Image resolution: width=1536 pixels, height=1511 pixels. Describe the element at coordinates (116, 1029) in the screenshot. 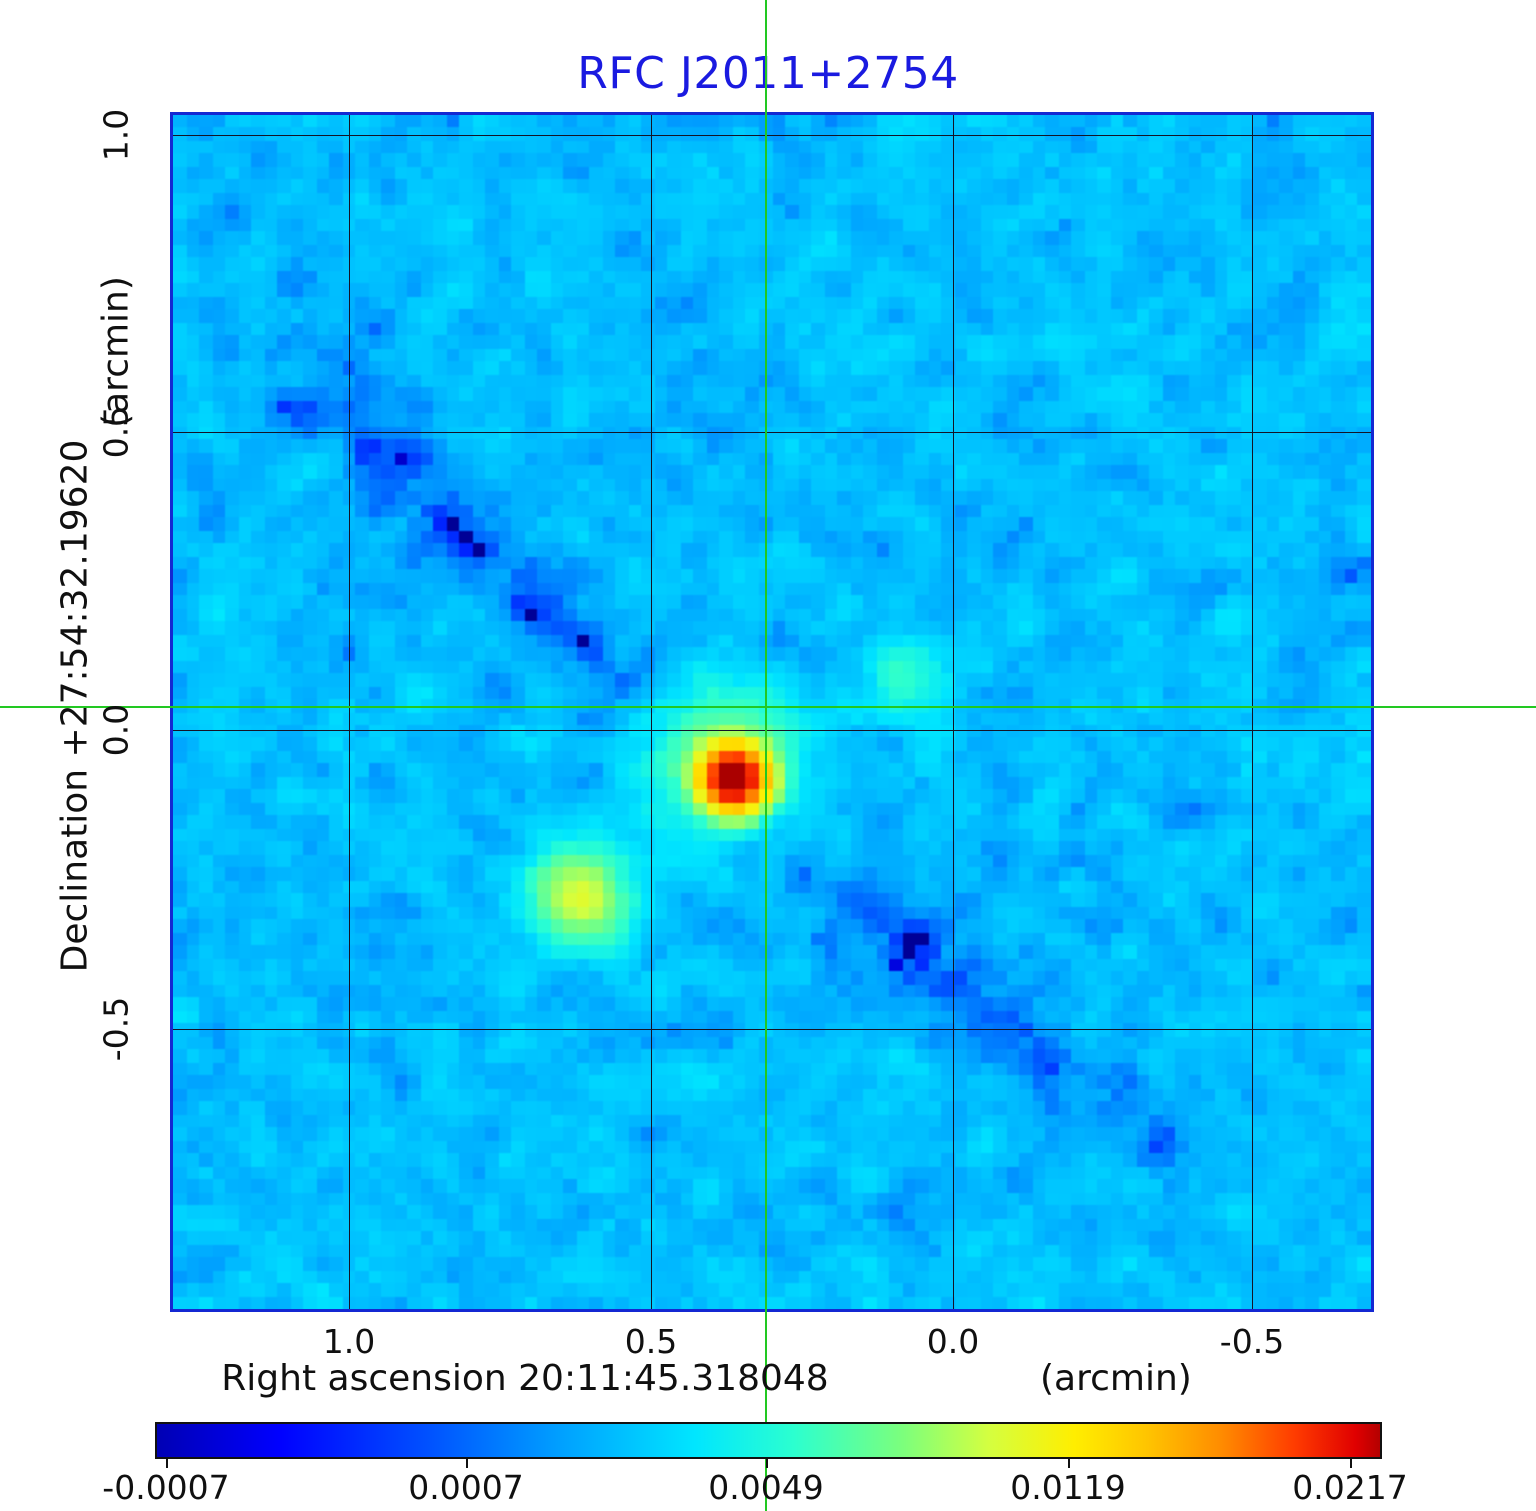

I see `y-tick-label: -0.5` at that location.